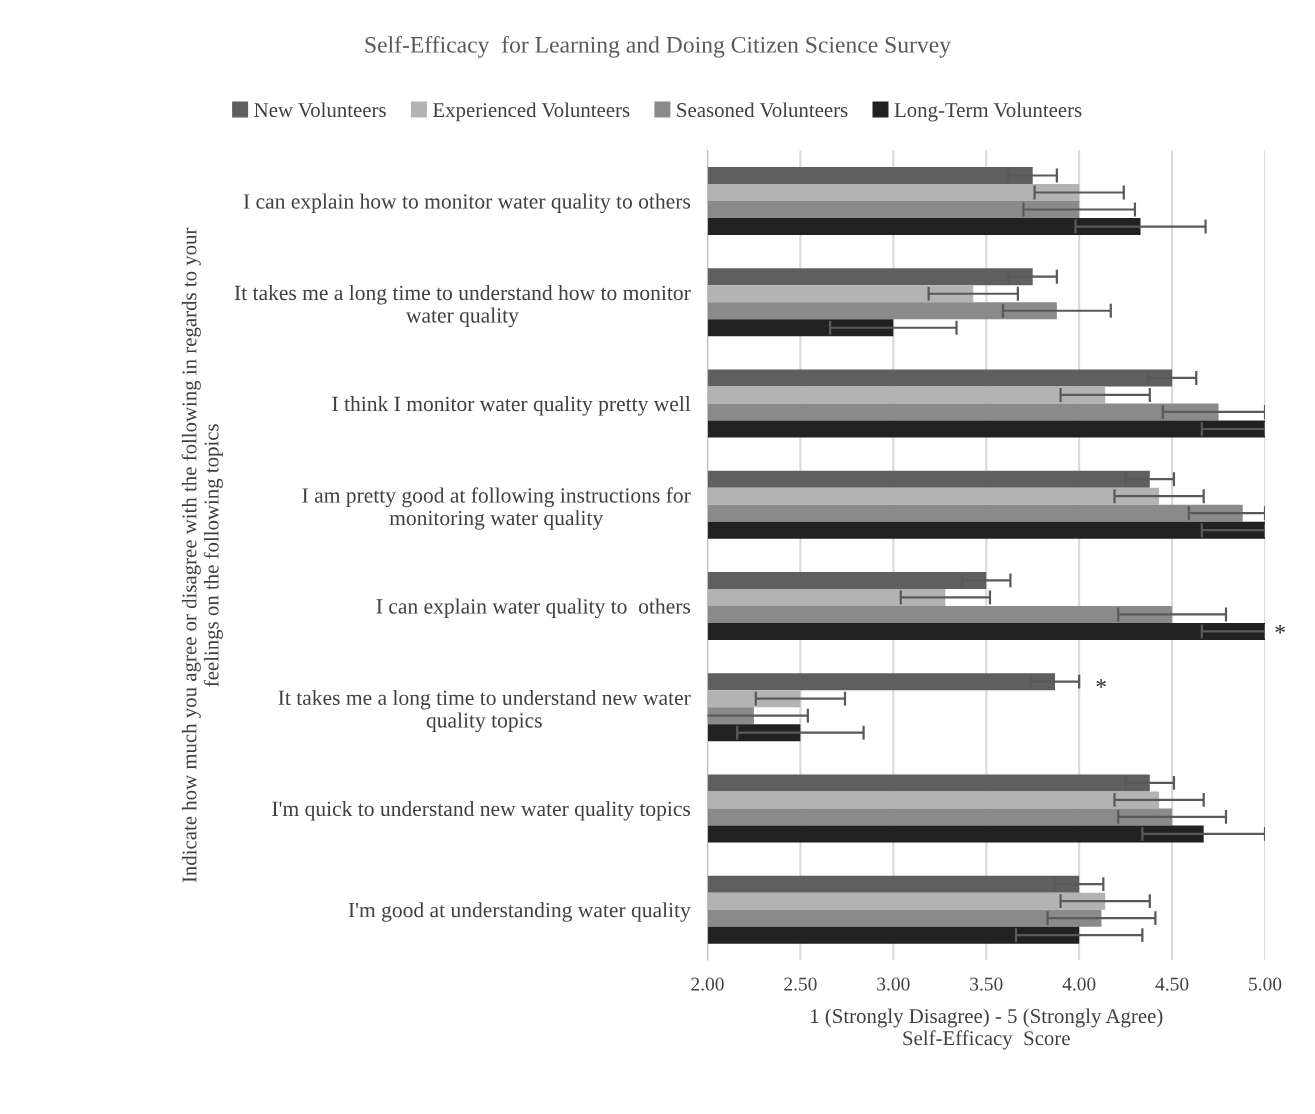 The width and height of the screenshot is (1315, 1114). Describe the element at coordinates (762, 110) in the screenshot. I see `legend-label: Seasoned Volunteers` at that location.